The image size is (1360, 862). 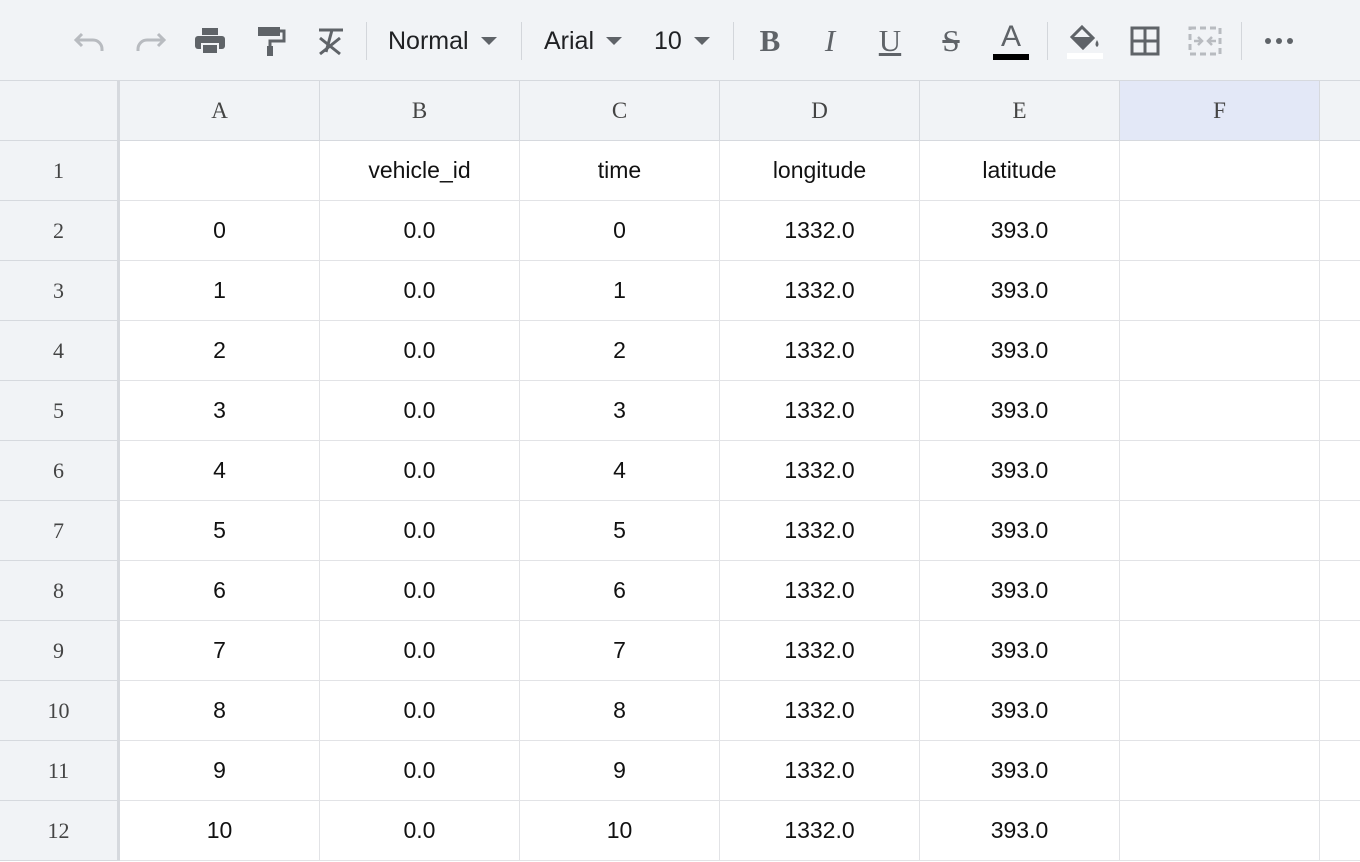 I want to click on cell-e6: 393.0, so click(x=1020, y=471).